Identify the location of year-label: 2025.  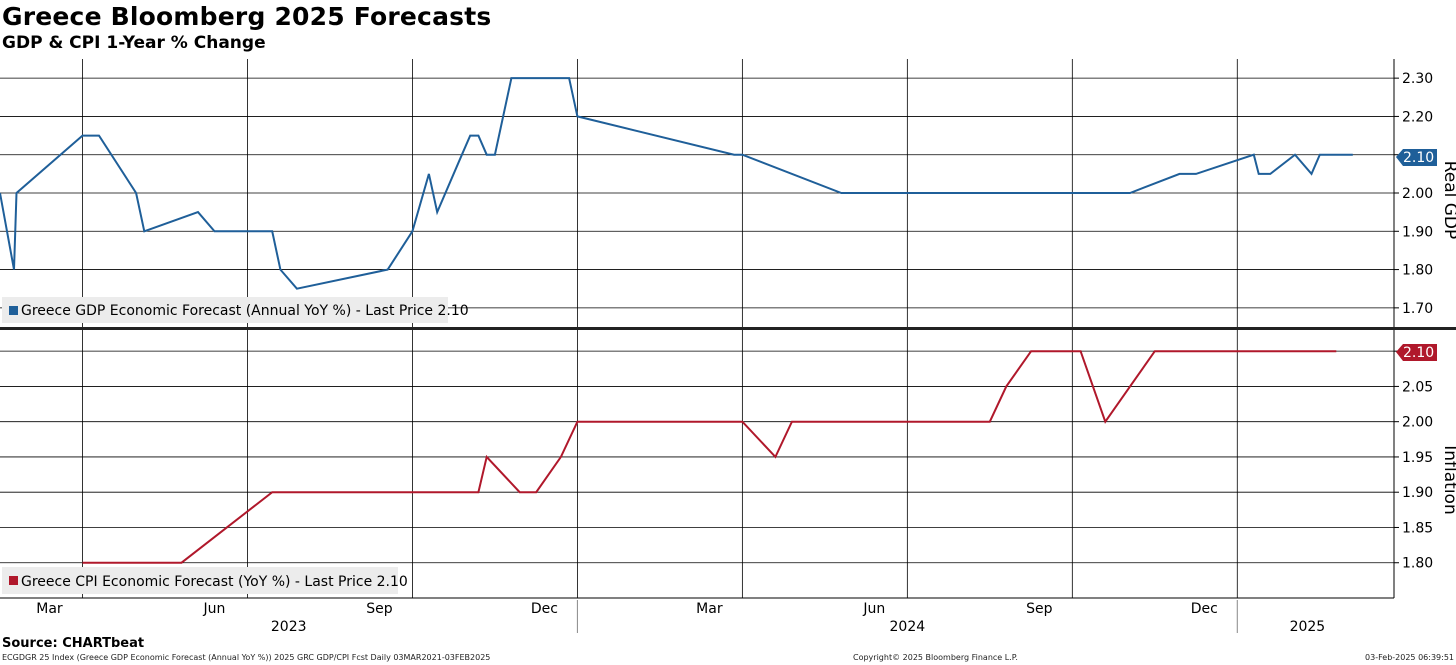
(1308, 627).